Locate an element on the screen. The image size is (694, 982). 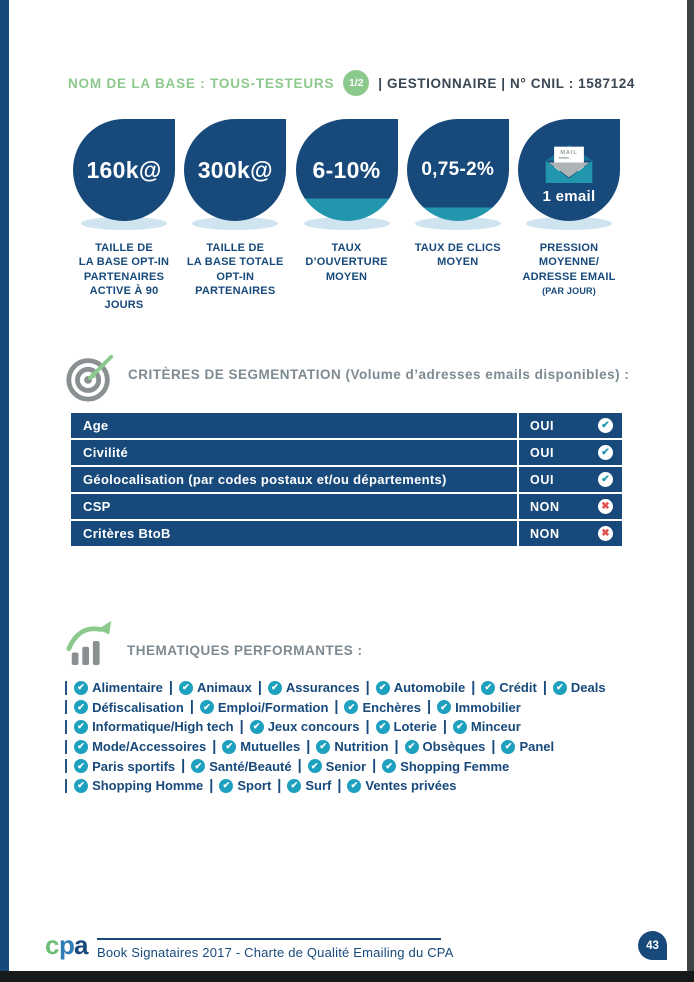
stat-bubble: 300k@ is located at coordinates (235, 170).